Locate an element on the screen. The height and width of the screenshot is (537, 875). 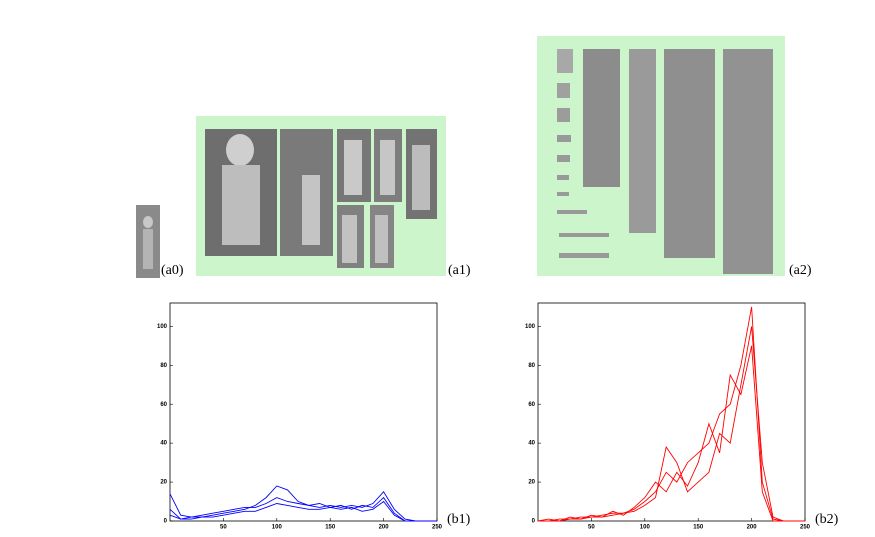
panel-label: (b2) is located at coordinates (827, 519).